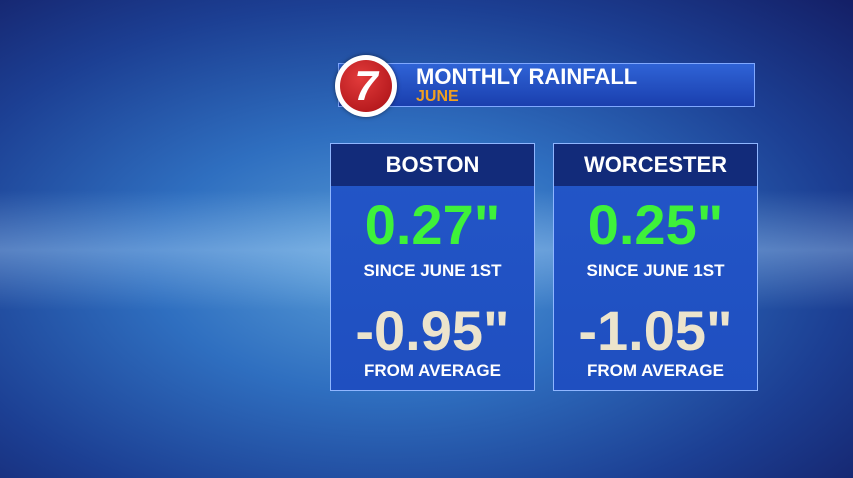 The image size is (853, 478). I want to click on subtitle: JUNE, so click(437, 96).